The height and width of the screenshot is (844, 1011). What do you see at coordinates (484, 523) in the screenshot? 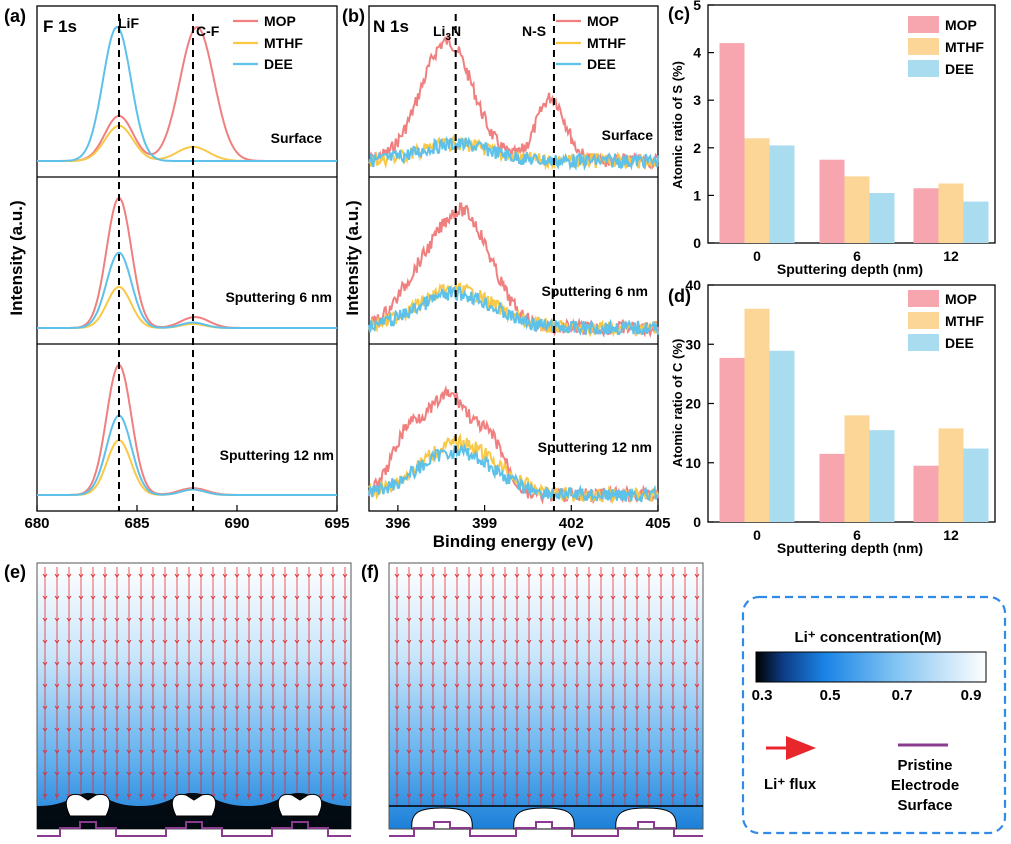
I see `panel-b-xtick-399: 399` at bounding box center [484, 523].